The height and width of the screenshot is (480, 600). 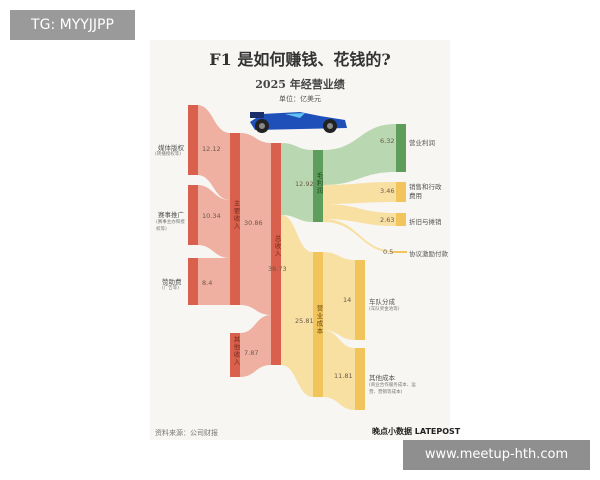 I want to click on total-revenue-value: 38.73, so click(x=277, y=269).